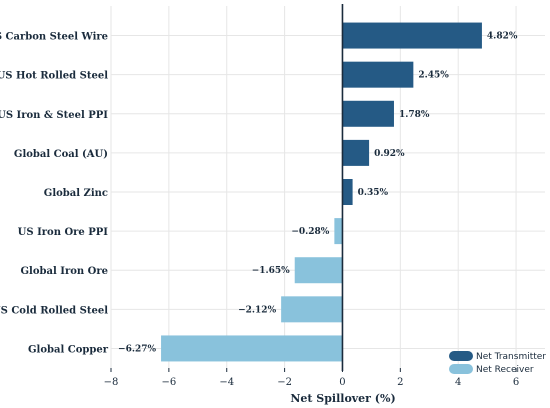 Image resolution: width=550 pixels, height=408 pixels. What do you see at coordinates (342, 382) in the screenshot?
I see `x-tick-label: 0` at bounding box center [342, 382].